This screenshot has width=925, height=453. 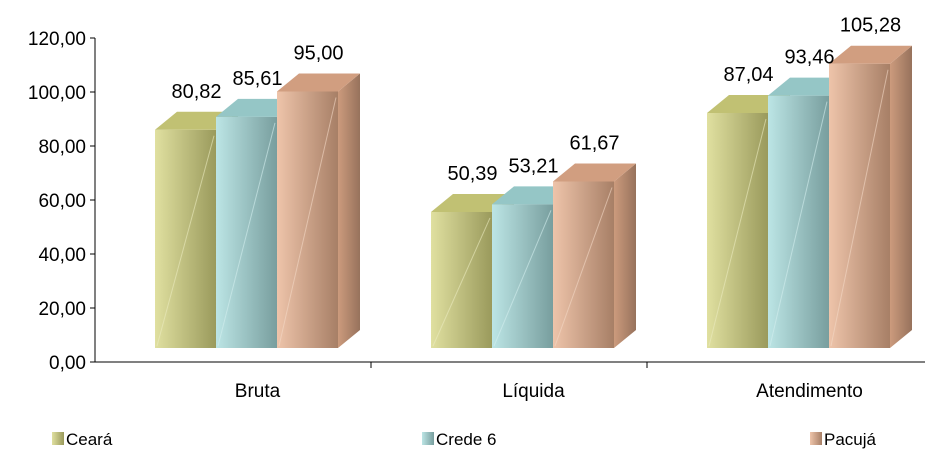 What do you see at coordinates (809, 391) in the screenshot?
I see `x-tick-label: Atendimento` at bounding box center [809, 391].